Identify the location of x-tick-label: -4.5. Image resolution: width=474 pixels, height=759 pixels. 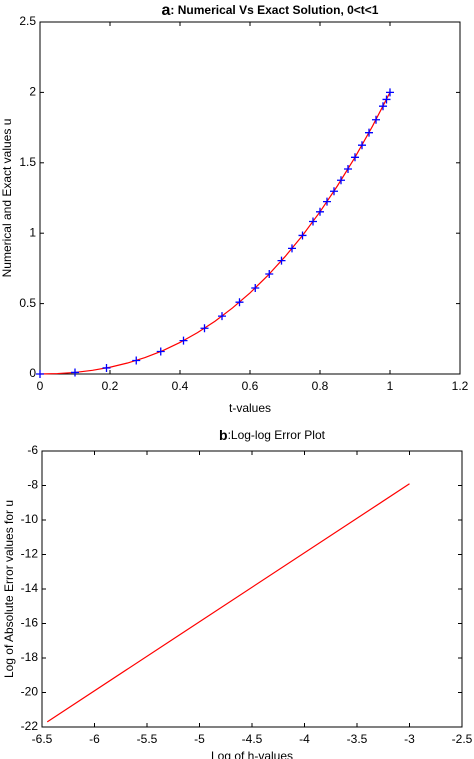
(252, 739).